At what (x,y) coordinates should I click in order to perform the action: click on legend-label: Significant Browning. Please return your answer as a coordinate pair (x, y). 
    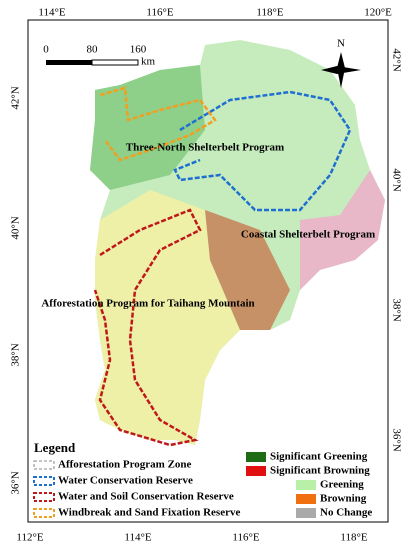
    Looking at the image, I should click on (320, 471).